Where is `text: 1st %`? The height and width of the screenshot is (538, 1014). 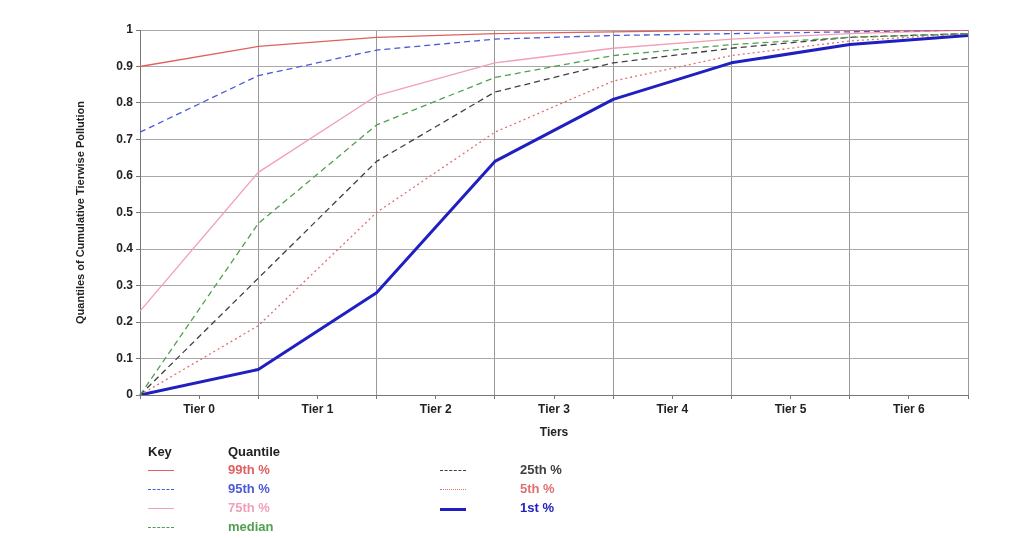
text: 1st % is located at coordinates (537, 507).